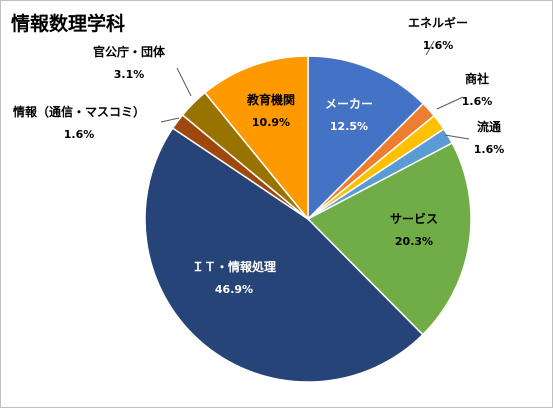 This screenshot has width=553, height=408. What do you see at coordinates (129, 51) in the screenshot?
I see `slice-8-label: 官公庁・団体` at bounding box center [129, 51].